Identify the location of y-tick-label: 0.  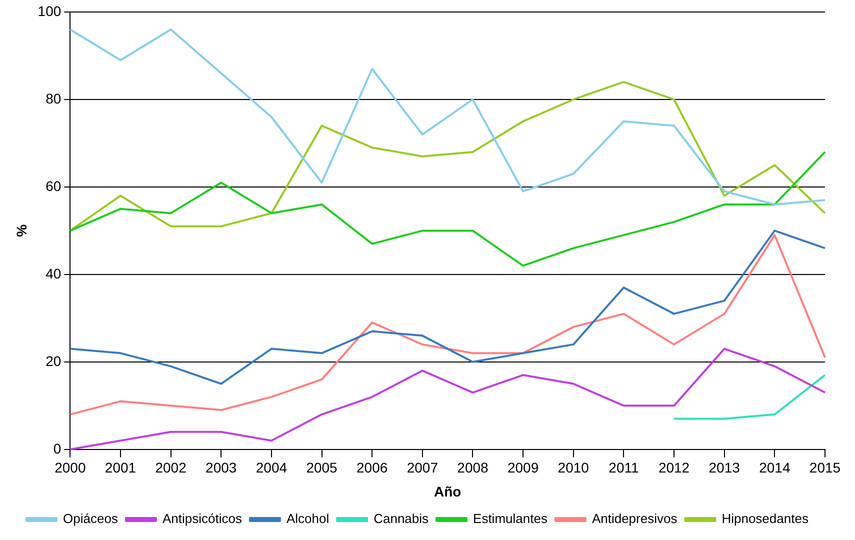
(57, 448).